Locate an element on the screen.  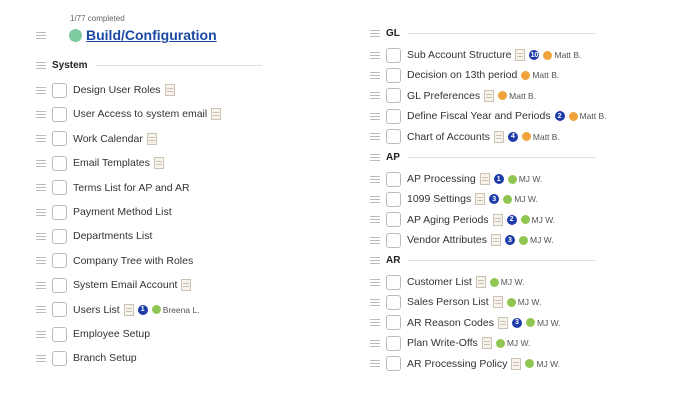
task-row: 1099 Settings 3 MJ W. is located at coordinates (454, 199).